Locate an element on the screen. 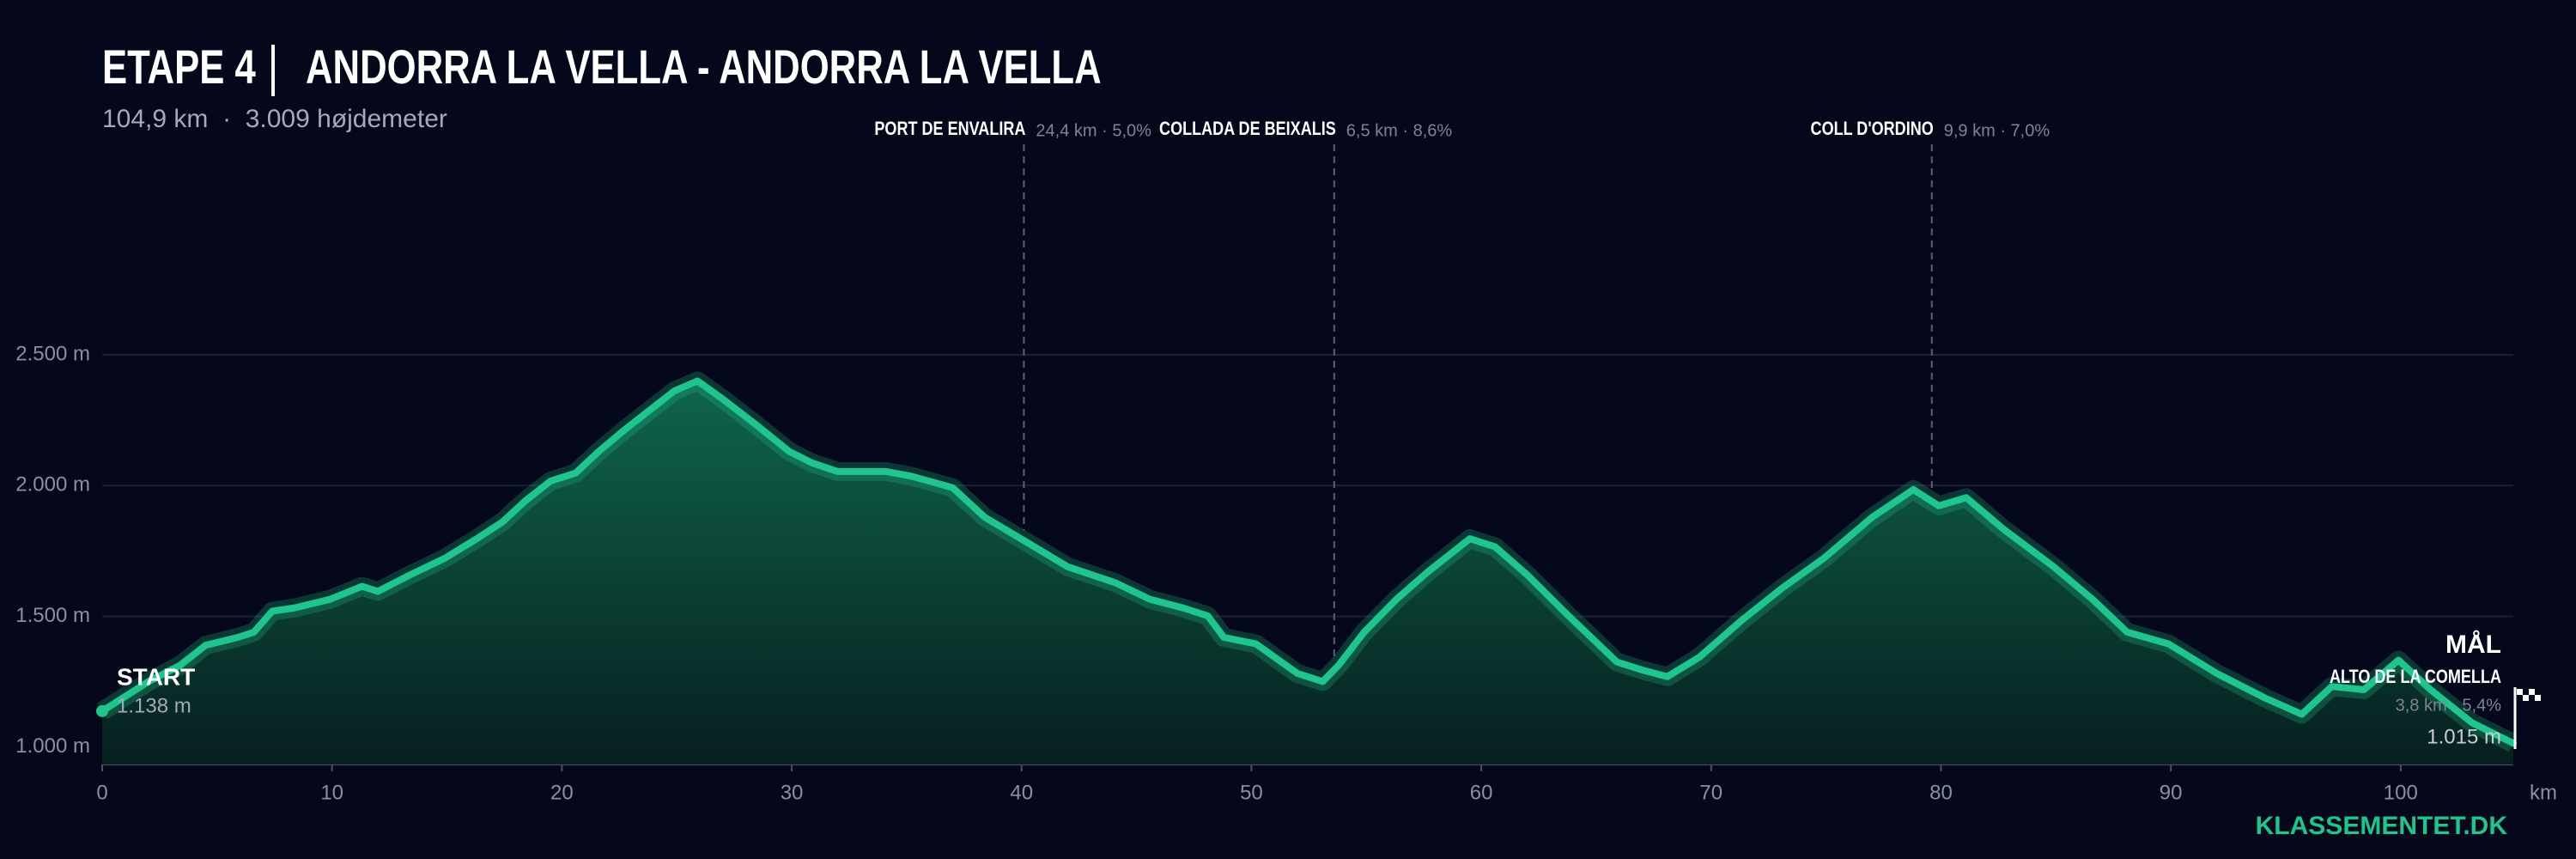  x-tick-label: 20 is located at coordinates (562, 793).